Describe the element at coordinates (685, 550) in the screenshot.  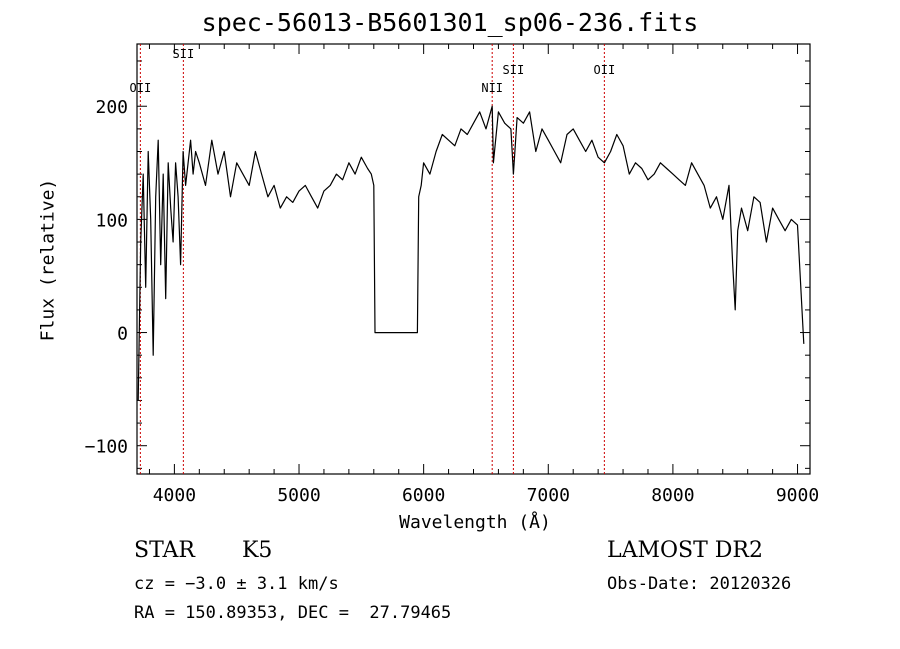
I see `survey-name: LAMOST DR2` at that location.